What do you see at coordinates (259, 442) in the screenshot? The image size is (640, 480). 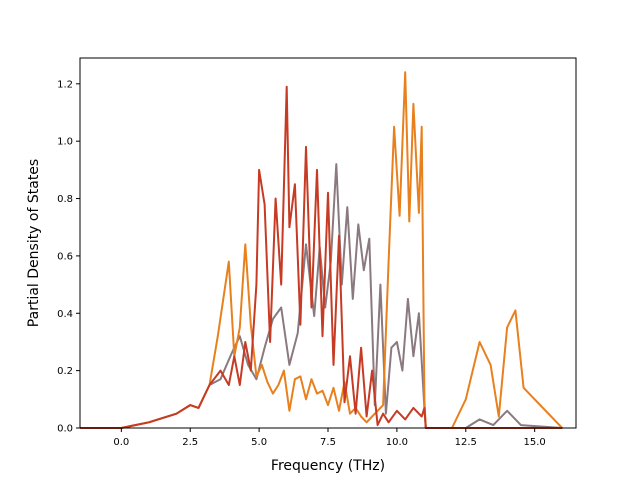 I see `x-tick-label: 5.0` at bounding box center [259, 442].